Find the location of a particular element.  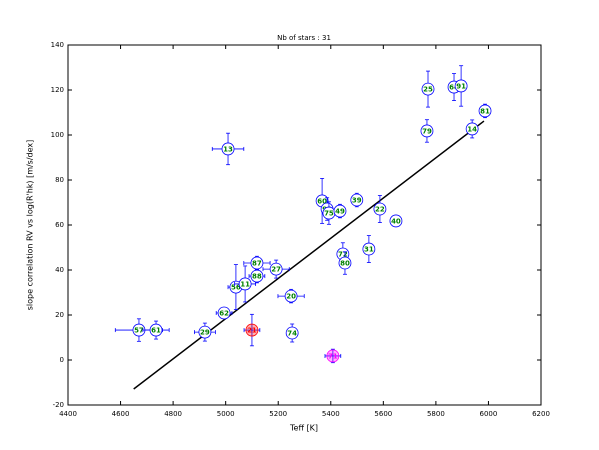

x-tick-label: 5600 is located at coordinates (383, 414).